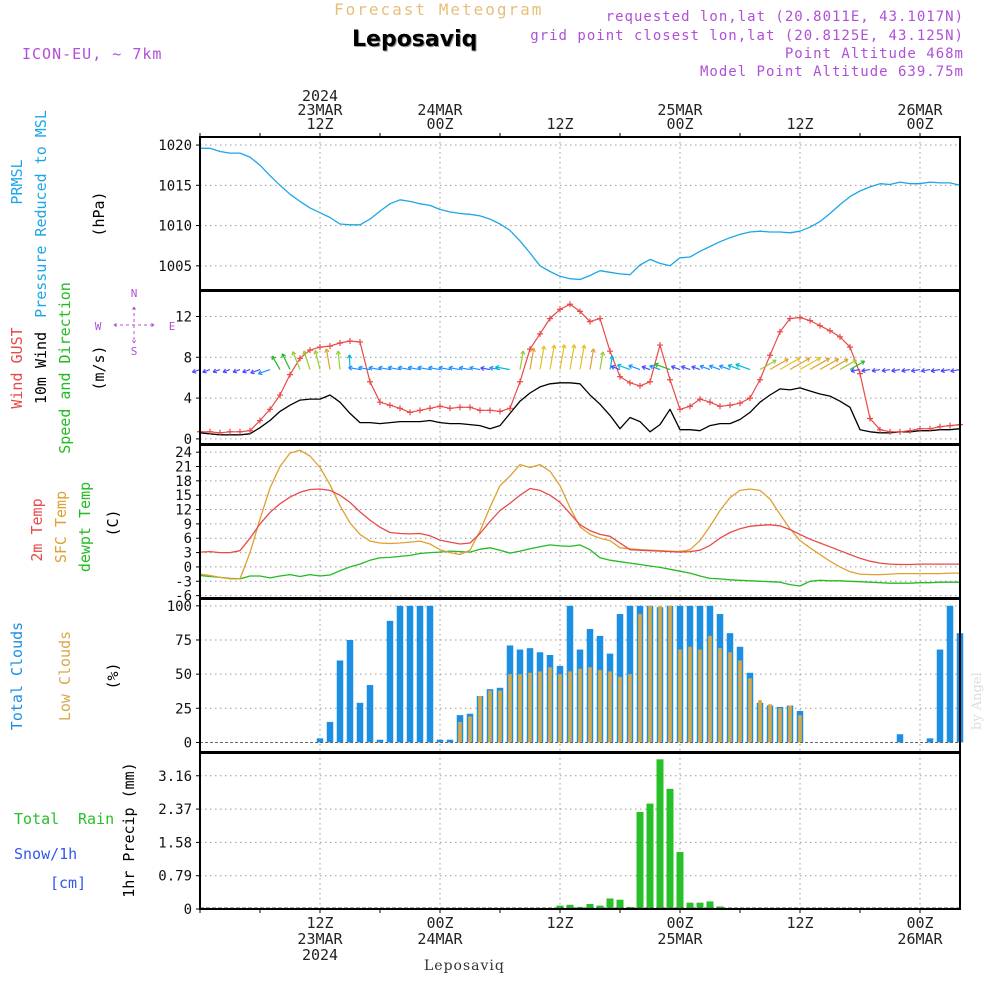 The height and width of the screenshot is (1000, 1000). I want to click on time-label-top: 12Z, so click(559, 124).